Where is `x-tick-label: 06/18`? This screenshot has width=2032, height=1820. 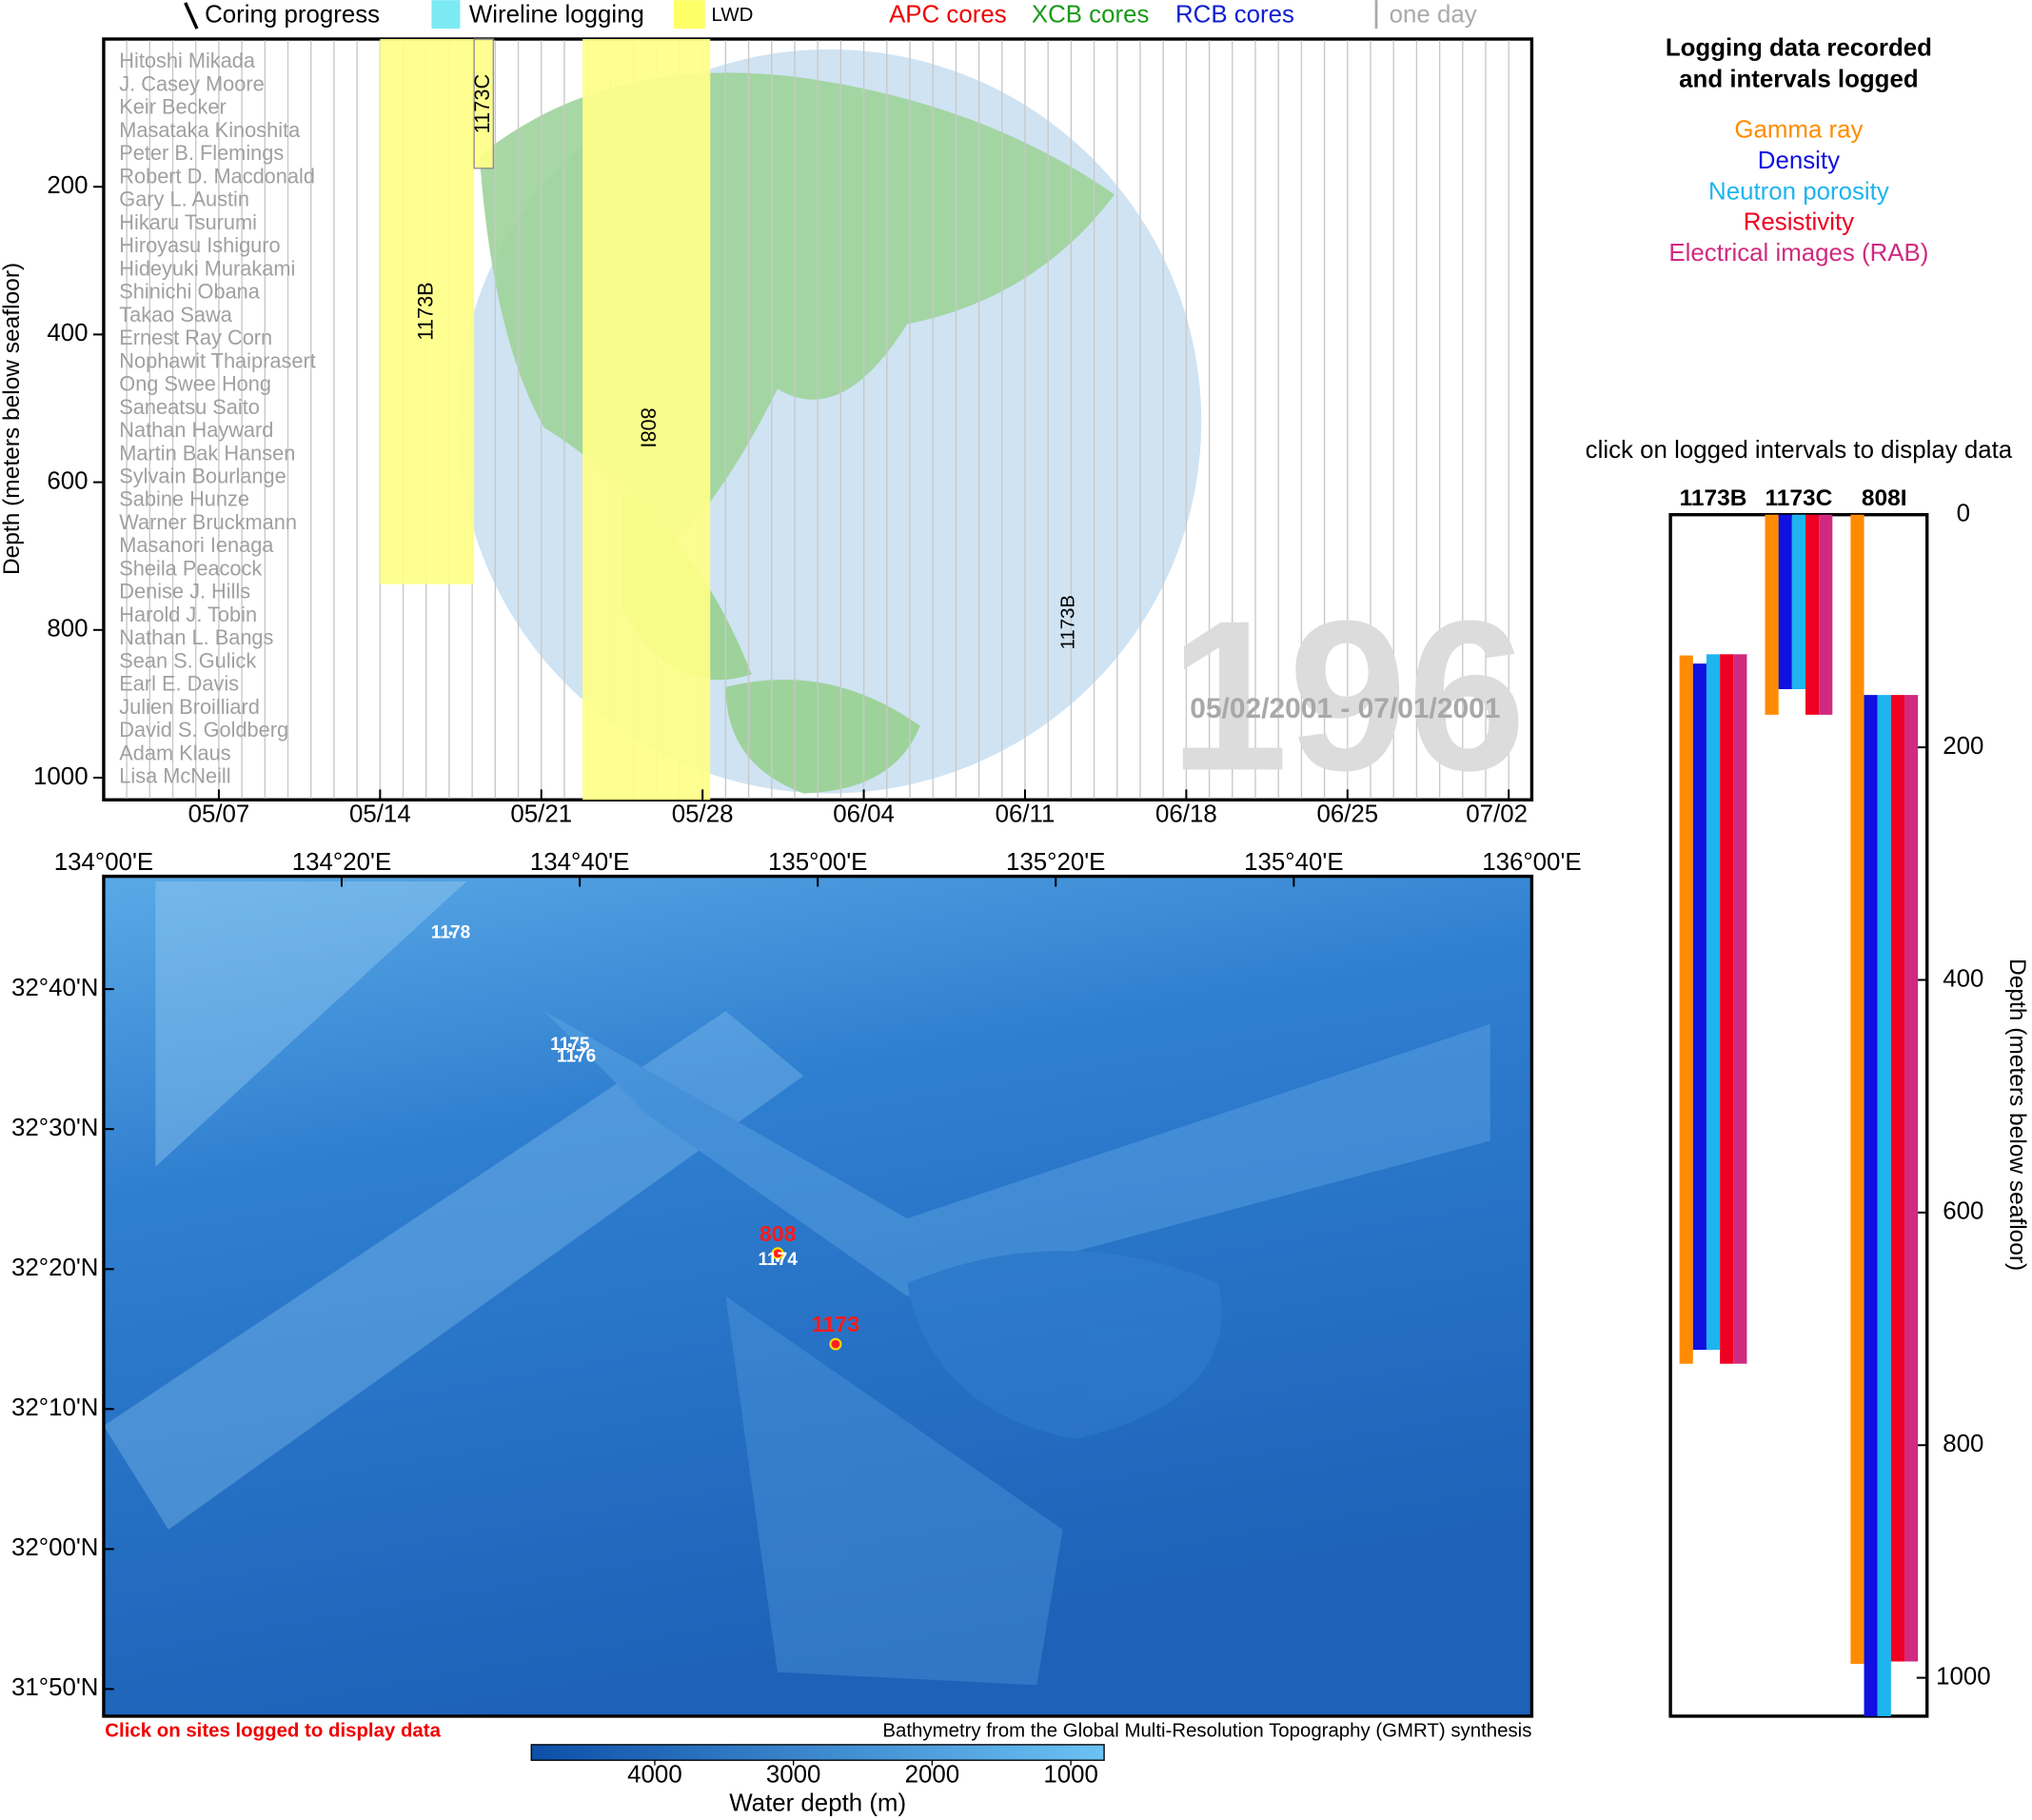
x-tick-label: 06/18 is located at coordinates (1186, 814).